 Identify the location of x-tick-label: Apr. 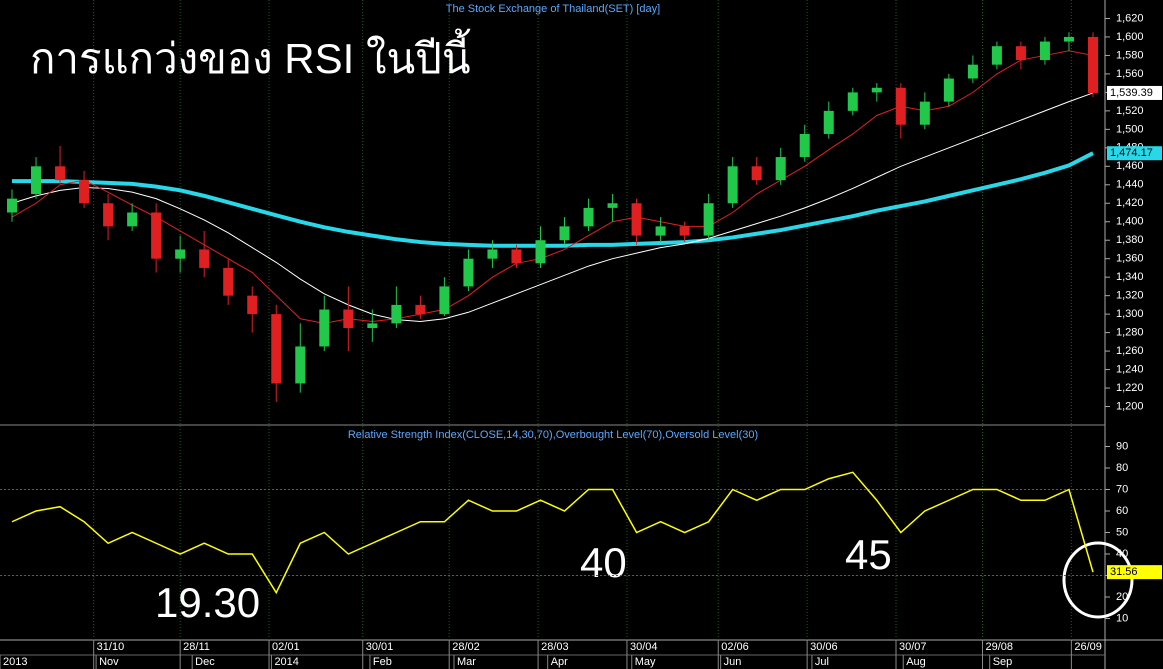
(559, 662).